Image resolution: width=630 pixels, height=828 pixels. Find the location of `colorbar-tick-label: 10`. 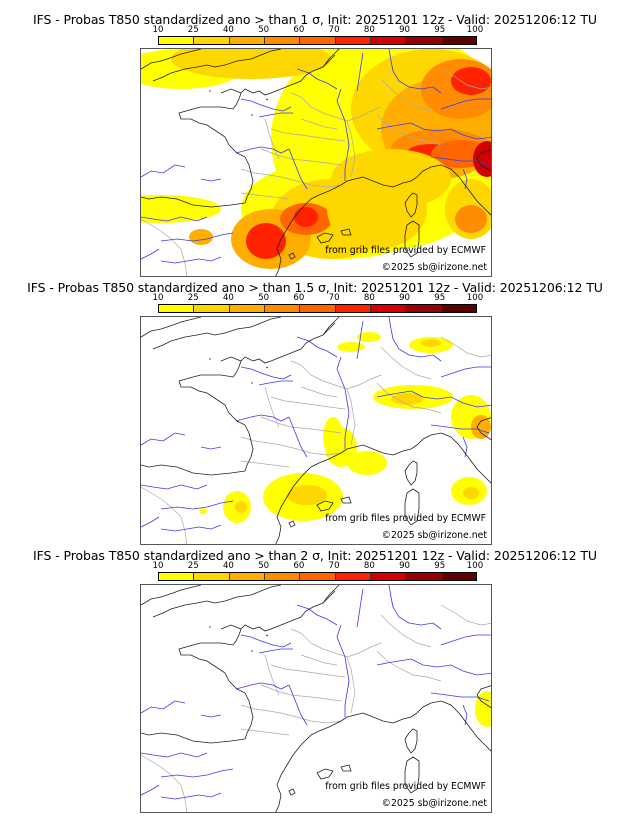

colorbar-tick-label: 10 is located at coordinates (158, 30).